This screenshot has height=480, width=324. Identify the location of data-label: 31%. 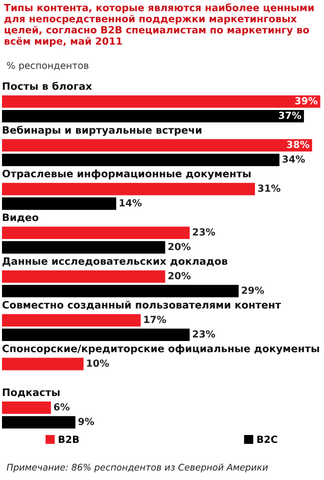
(269, 188).